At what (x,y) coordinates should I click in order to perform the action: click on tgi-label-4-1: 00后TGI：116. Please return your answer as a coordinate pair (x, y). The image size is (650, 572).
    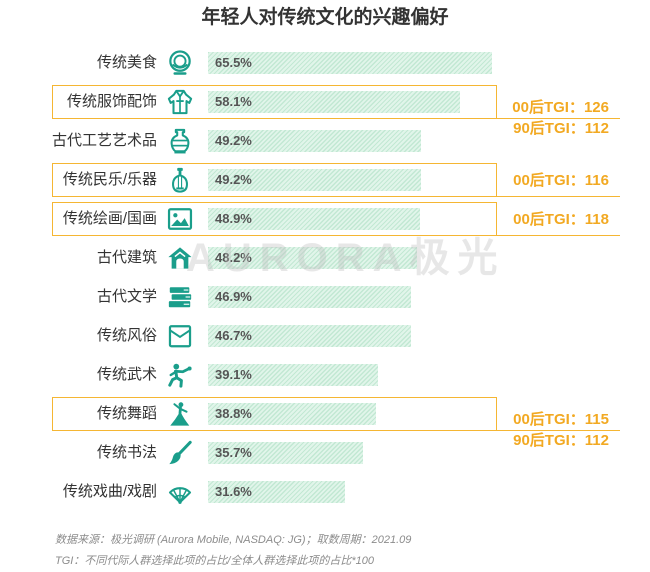
    Looking at the image, I should click on (561, 180).